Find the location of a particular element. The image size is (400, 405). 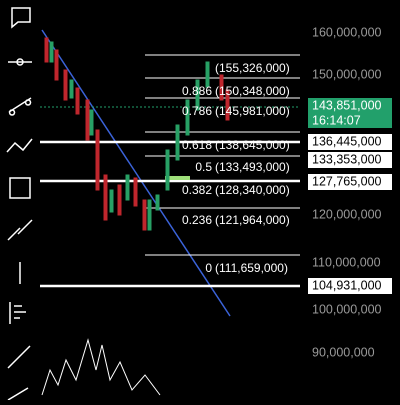

fib-ratio: 0 is located at coordinates (208, 268).